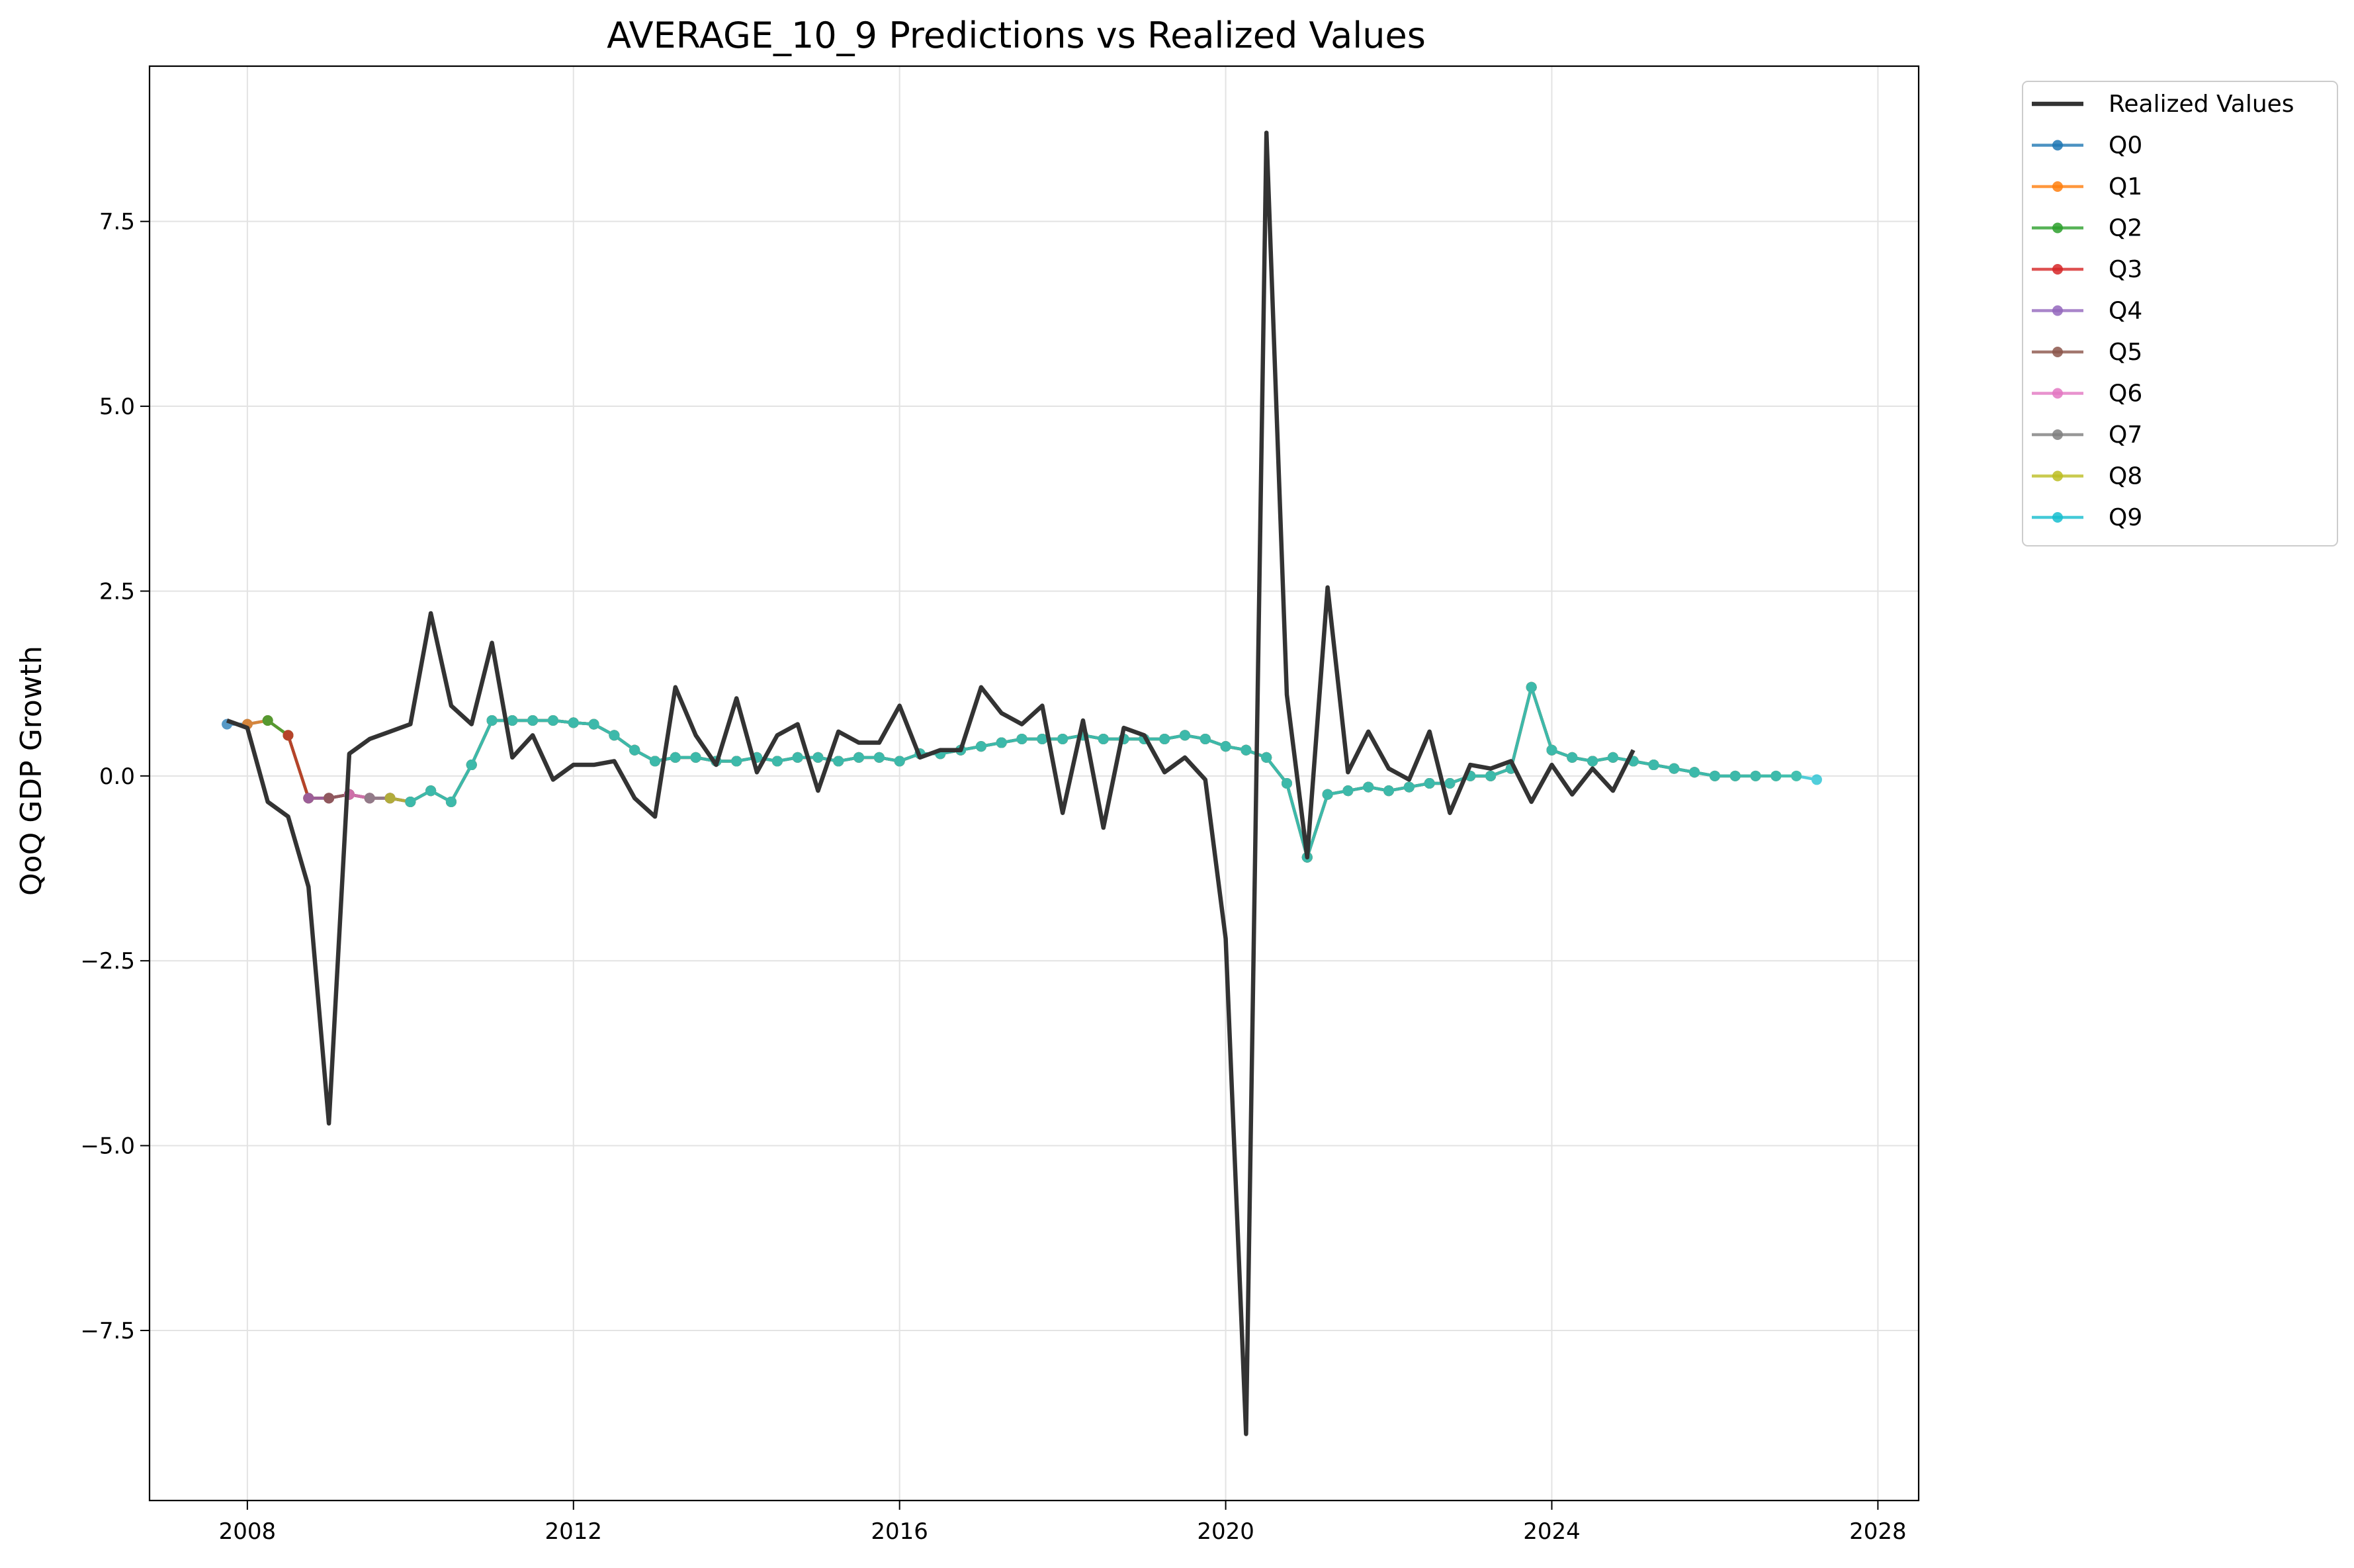 Image resolution: width=2354 pixels, height=1568 pixels. I want to click on y-axis-ticks: −7.5 −5.0 −2.5 0.0 2.5 5.0 7.5, so click(115, 777).